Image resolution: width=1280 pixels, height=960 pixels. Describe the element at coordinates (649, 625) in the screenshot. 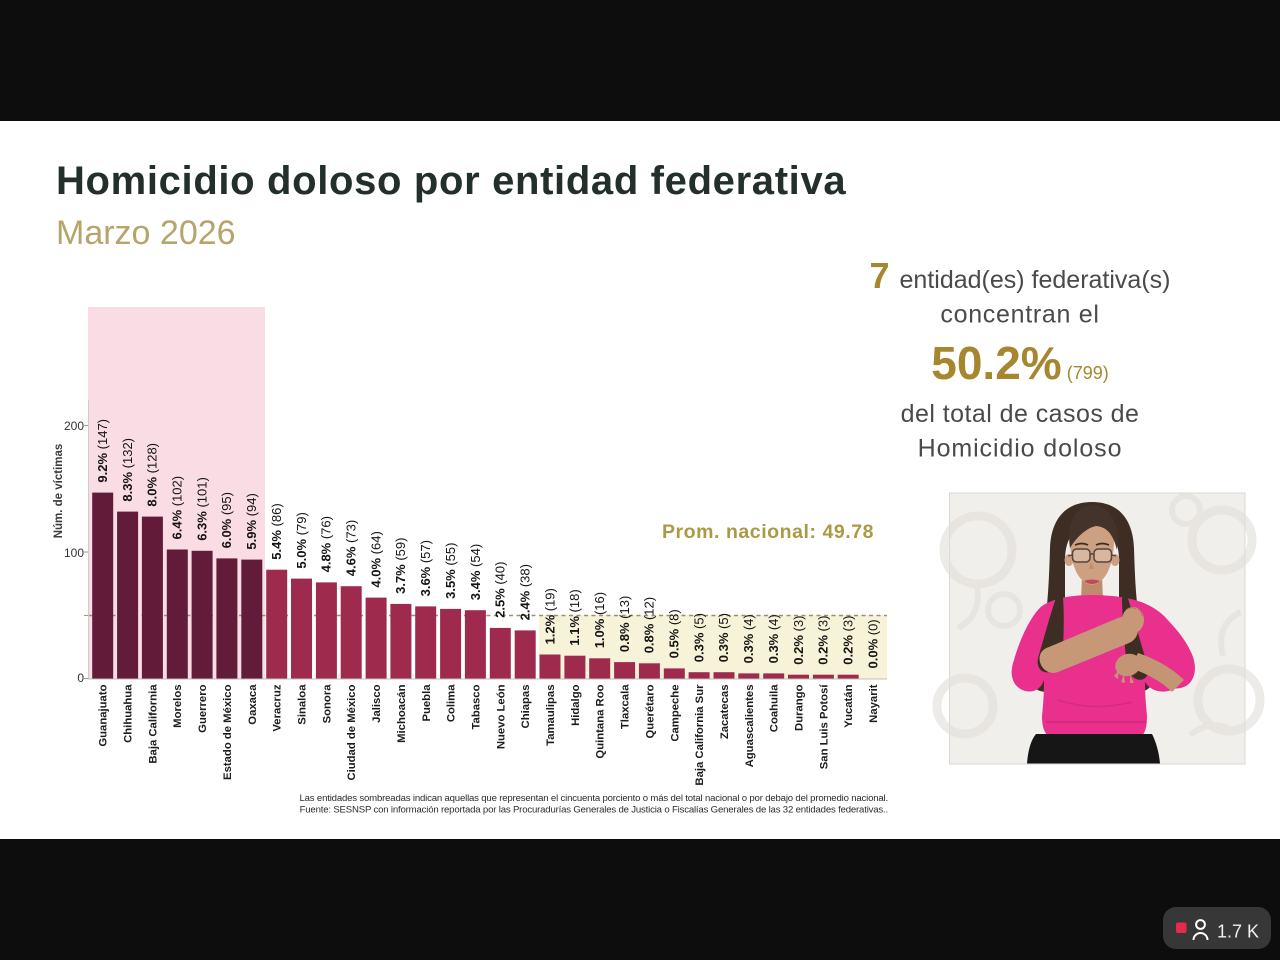

I see `svg-text: 0.8% (12)` at that location.